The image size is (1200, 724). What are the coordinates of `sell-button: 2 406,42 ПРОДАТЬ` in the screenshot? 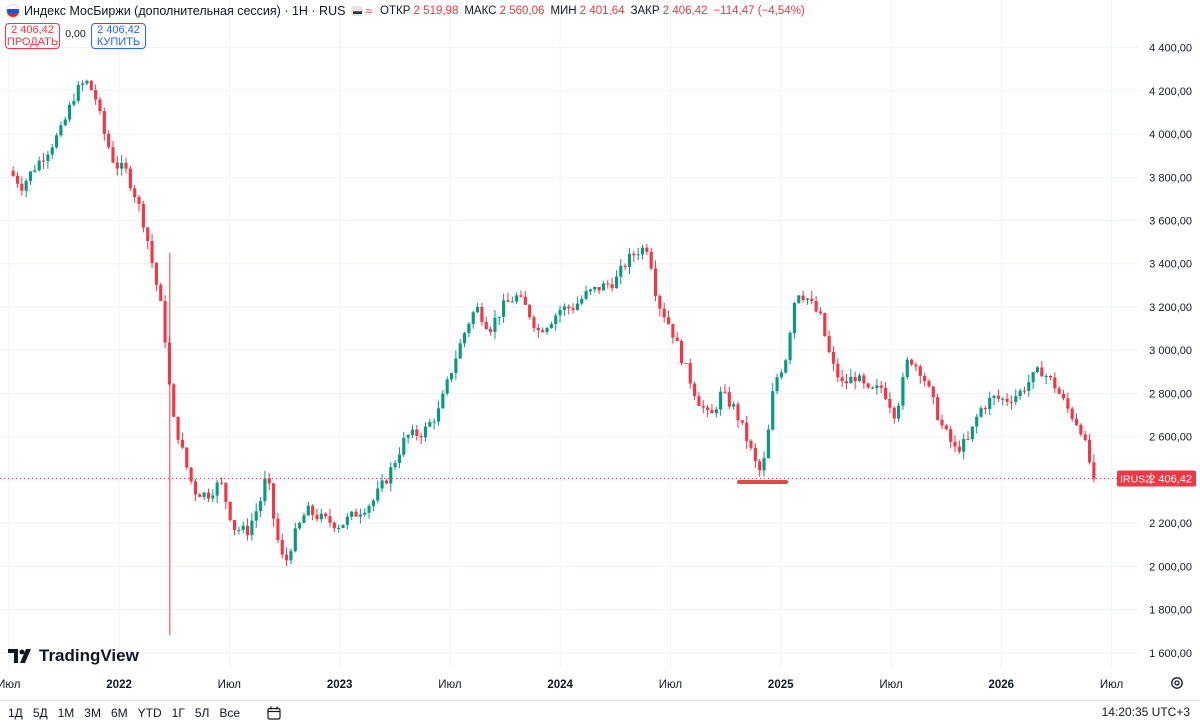 It's located at (32, 36).